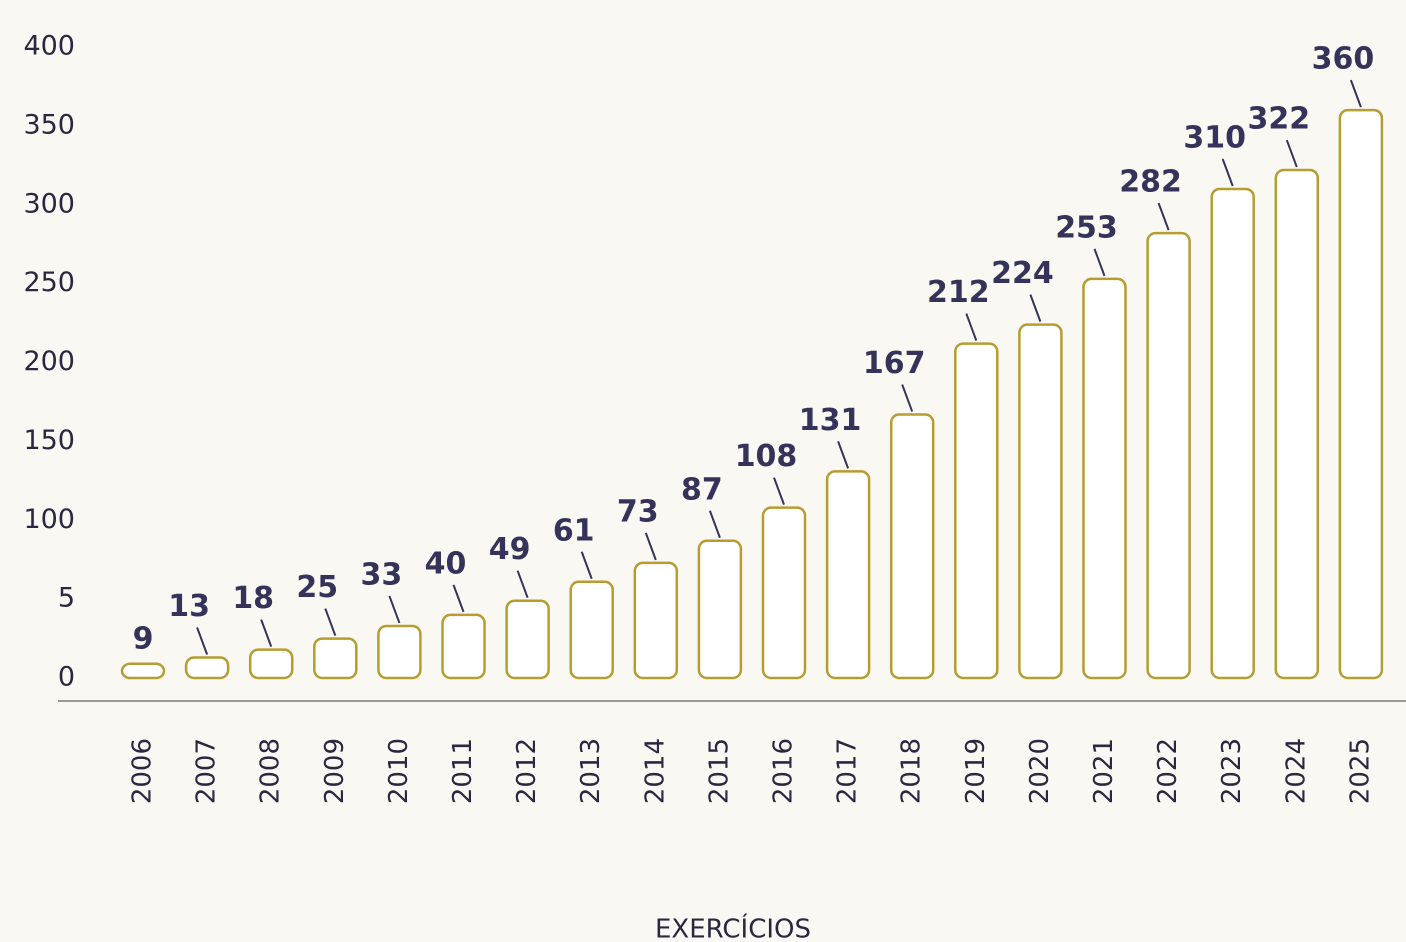  Describe the element at coordinates (271, 771) in the screenshot. I see `x-tick-label: 2008` at that location.